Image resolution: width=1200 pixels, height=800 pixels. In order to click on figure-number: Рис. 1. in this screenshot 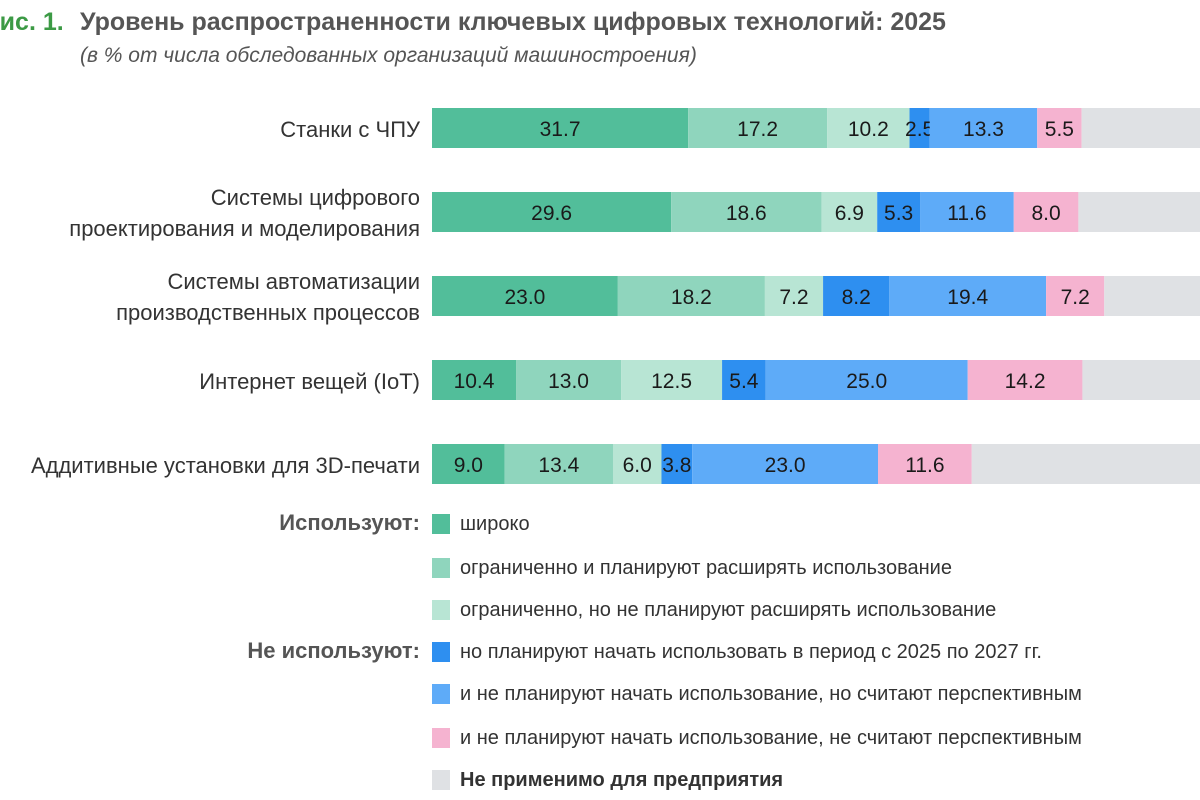, I will do `click(32, 22)`.